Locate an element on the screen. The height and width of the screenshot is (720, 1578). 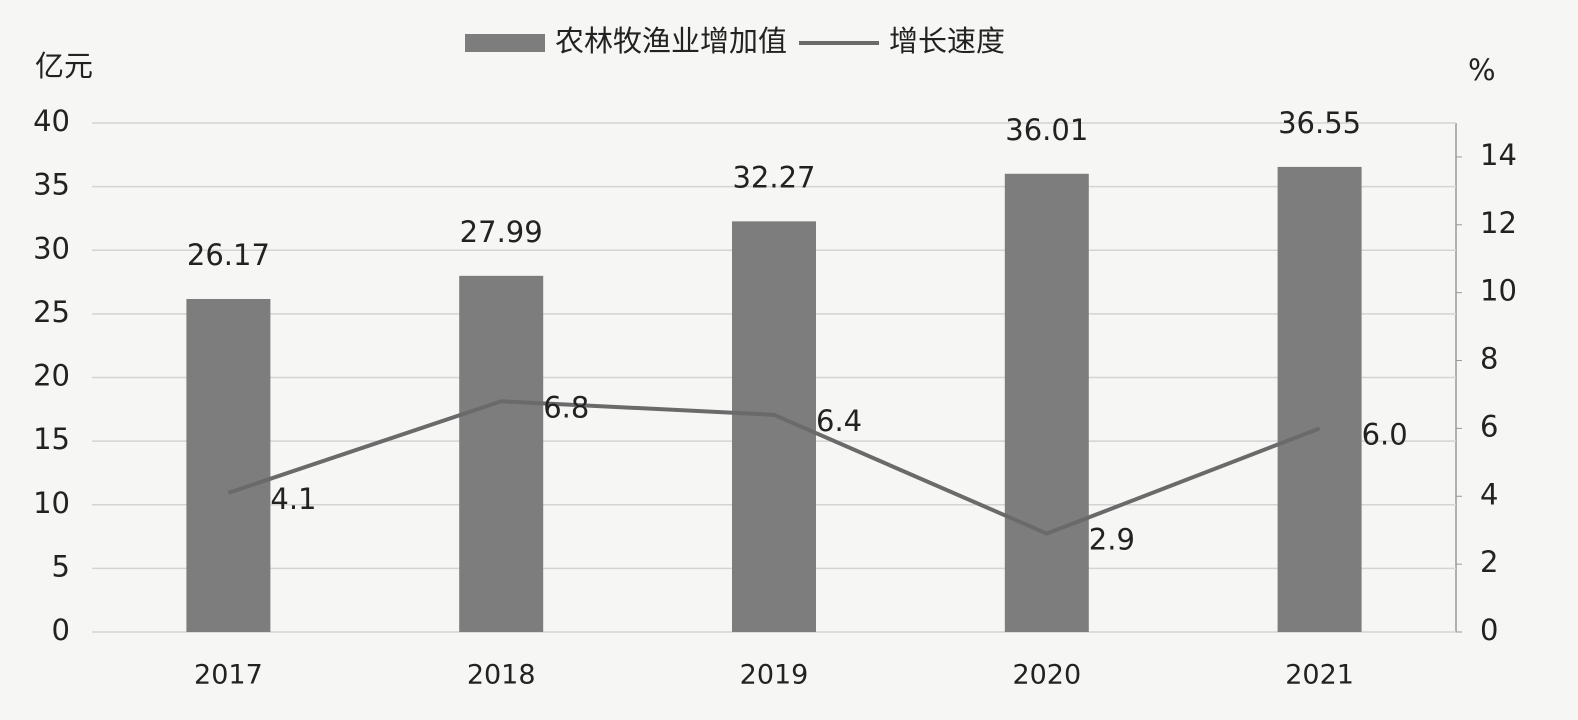
x-tick-label: 2017 is located at coordinates (228, 675).